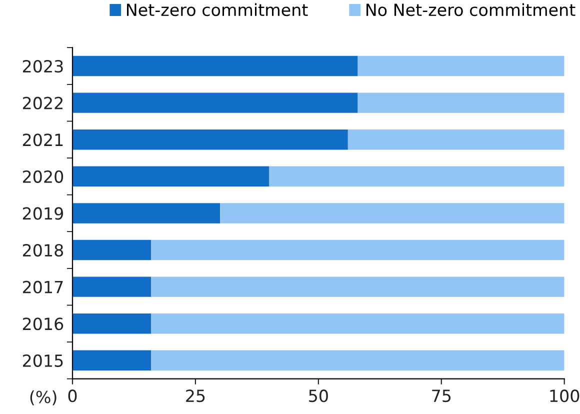 The width and height of the screenshot is (580, 414). Describe the element at coordinates (42, 213) in the screenshot. I see `y-tick-label: 2019` at that location.